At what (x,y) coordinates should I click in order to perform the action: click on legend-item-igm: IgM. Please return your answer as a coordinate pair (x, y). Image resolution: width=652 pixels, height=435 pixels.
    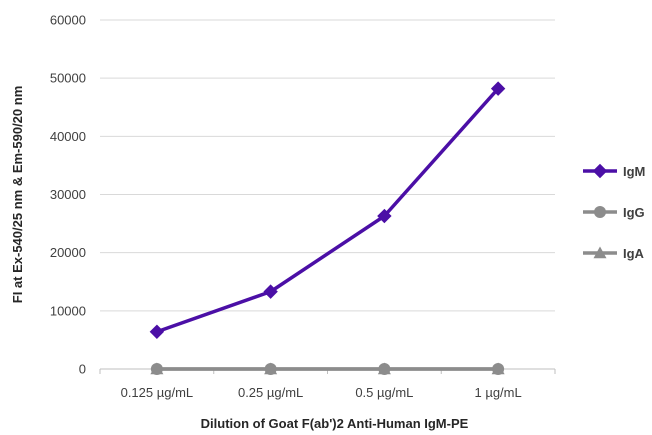
    Looking at the image, I should click on (614, 171).